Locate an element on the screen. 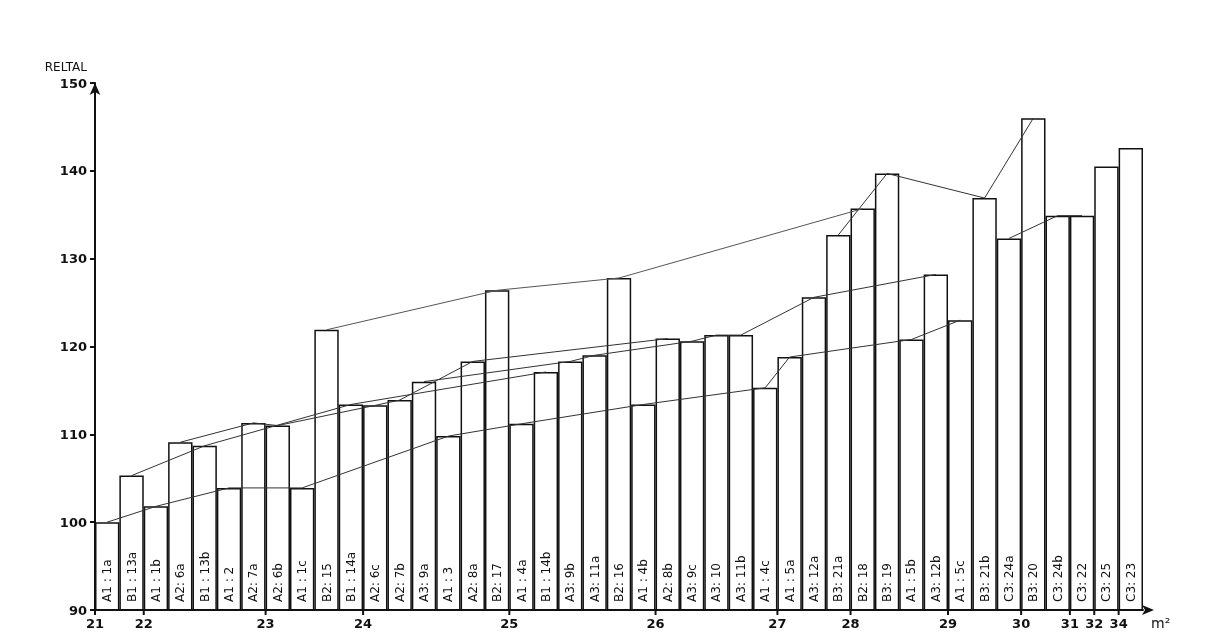  annotation: 34 is located at coordinates (1118, 623).